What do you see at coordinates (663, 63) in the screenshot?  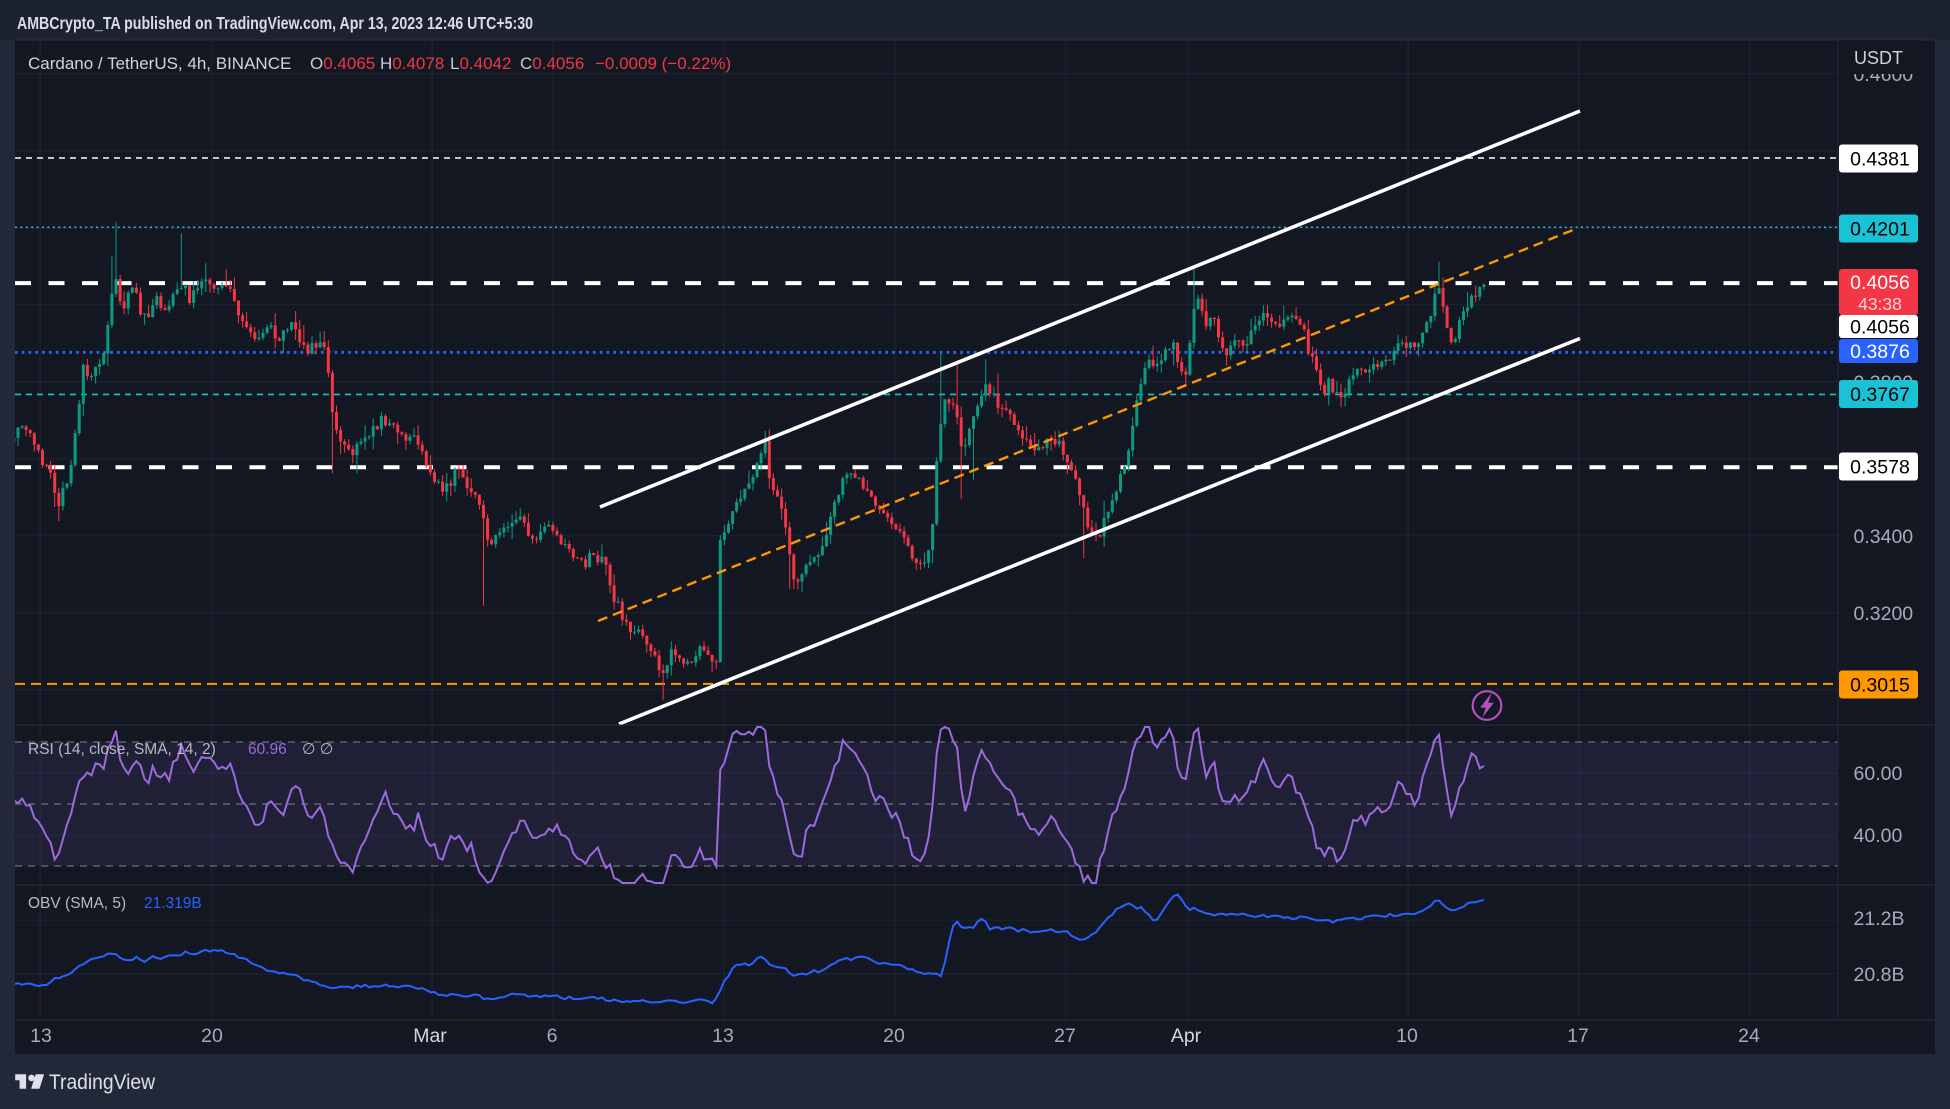 I see `svg-text: −0.0009 (−0.22%)` at bounding box center [663, 63].